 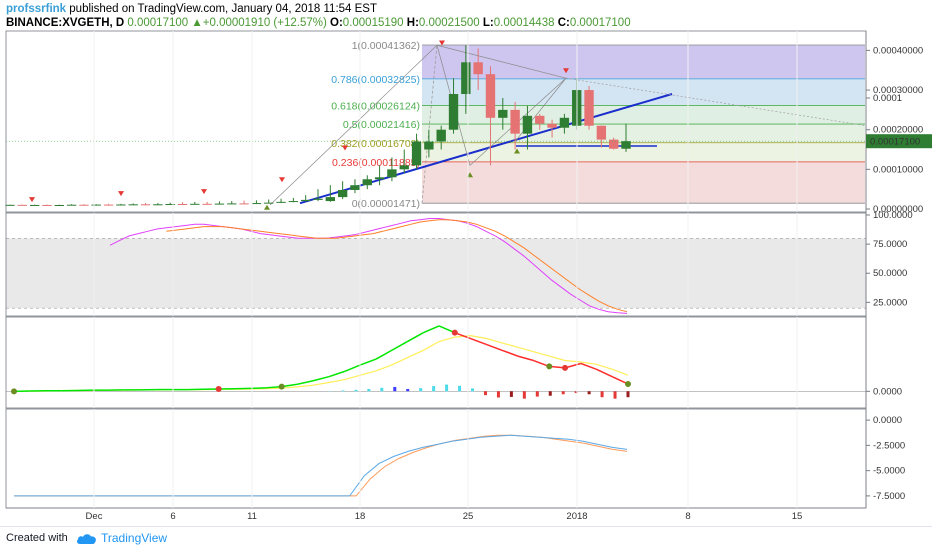 I want to click on oscillator-pane, so click(x=320, y=465).